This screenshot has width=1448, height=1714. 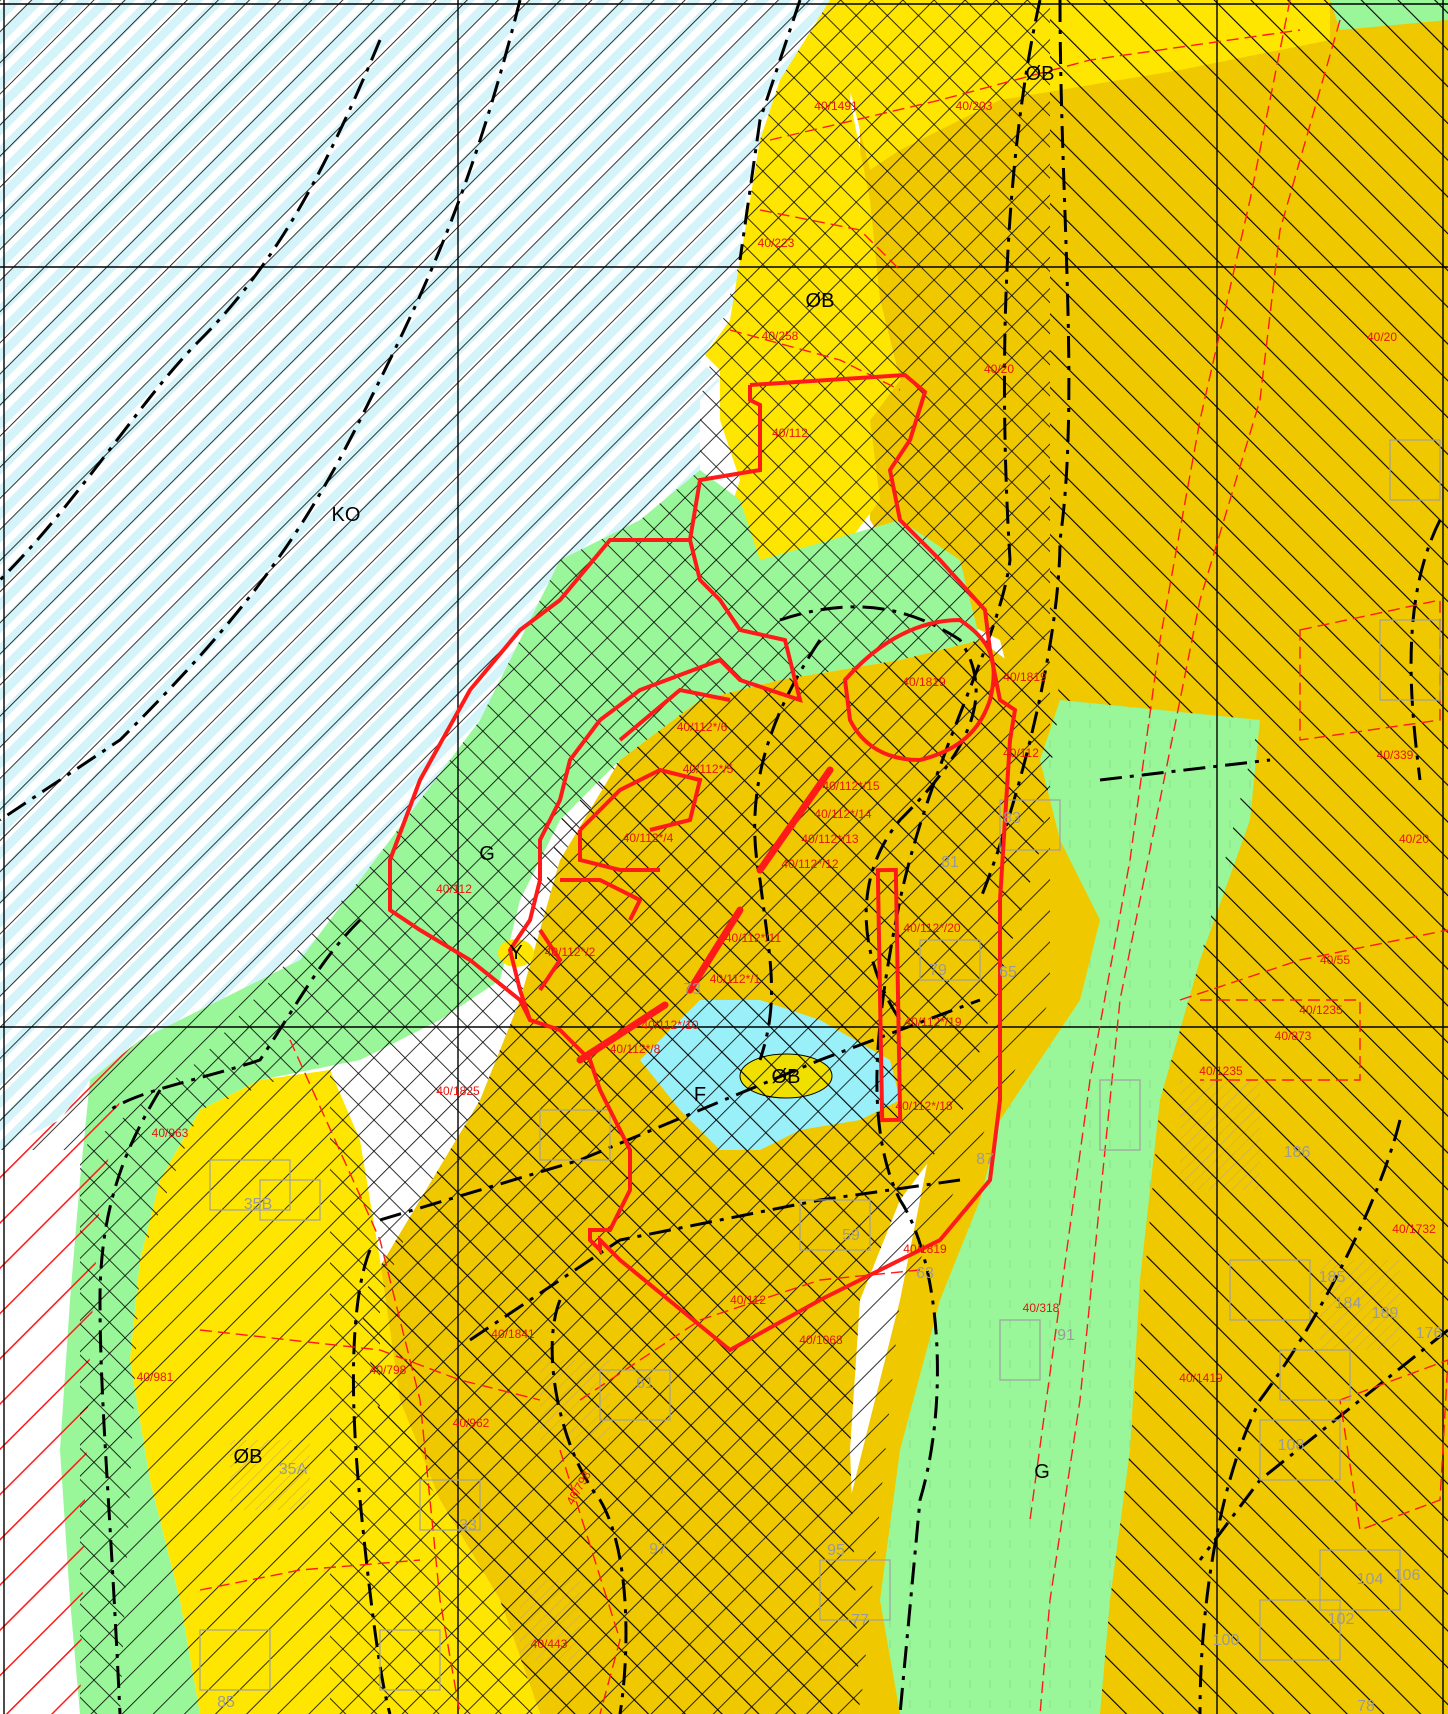 I want to click on parcel-label: 40/112*/10, so click(x=669, y=1025).